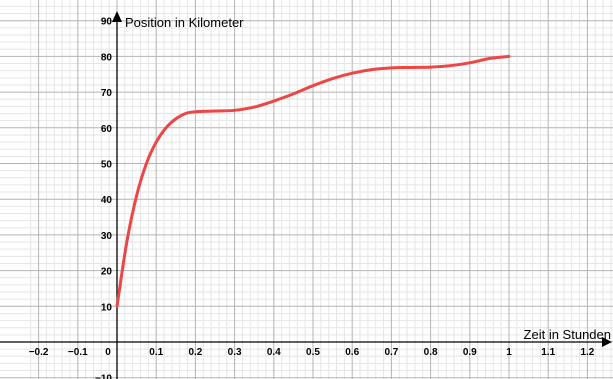 This screenshot has width=613, height=379. What do you see at coordinates (607, 342) in the screenshot?
I see `x-axis-arrow` at bounding box center [607, 342].